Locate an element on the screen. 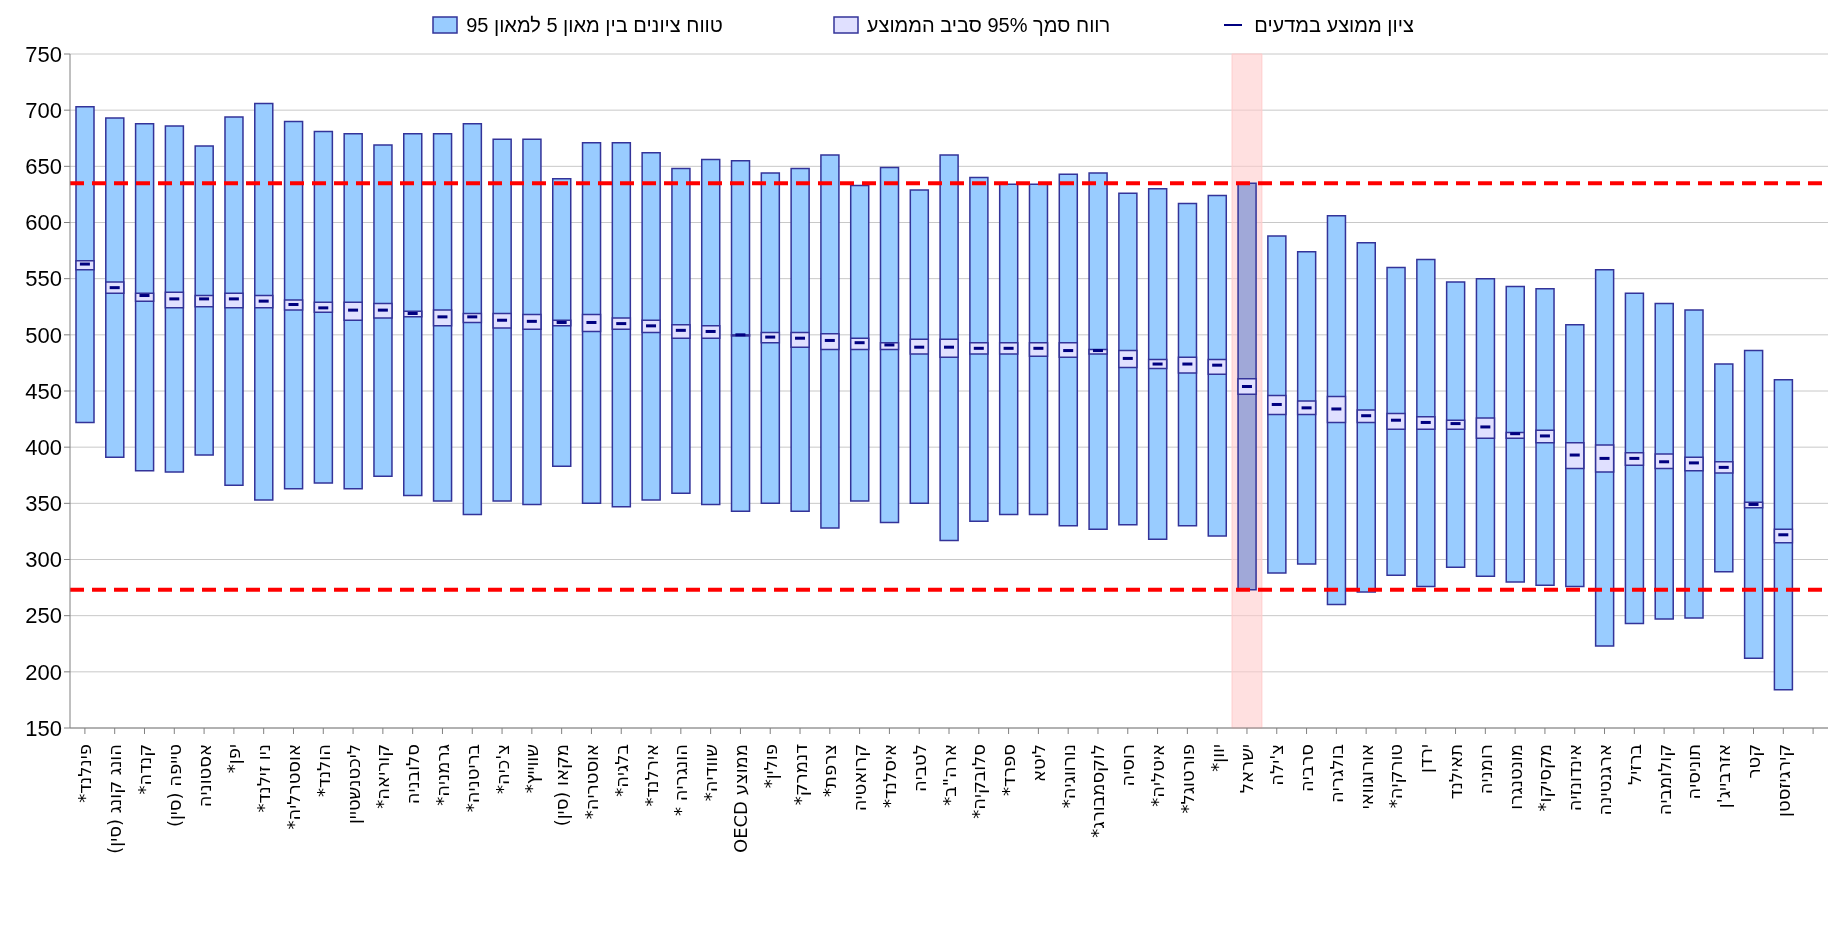 Image resolution: width=1847 pixels, height=949 pixels. x-tick-label: ליכטנשטיין is located at coordinates (353, 784).